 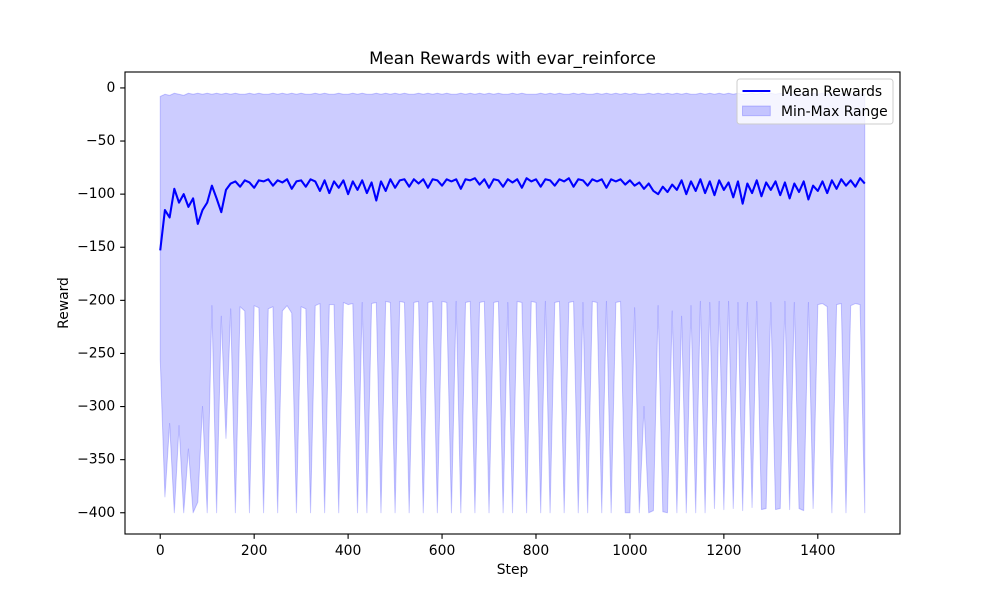 I want to click on y-tick-label: −100, so click(x=96, y=194).